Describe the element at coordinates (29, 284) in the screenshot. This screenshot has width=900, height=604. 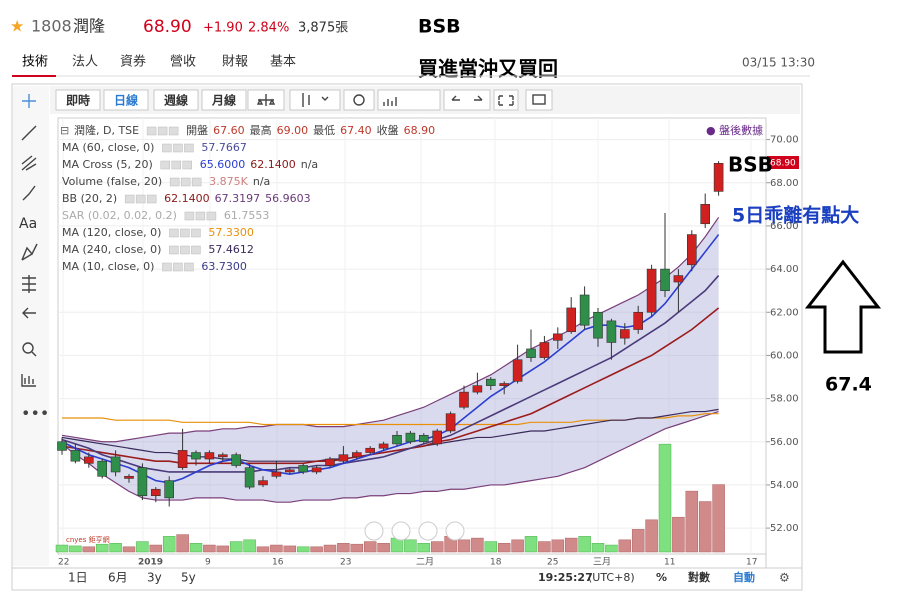
I see `fib-icon` at that location.